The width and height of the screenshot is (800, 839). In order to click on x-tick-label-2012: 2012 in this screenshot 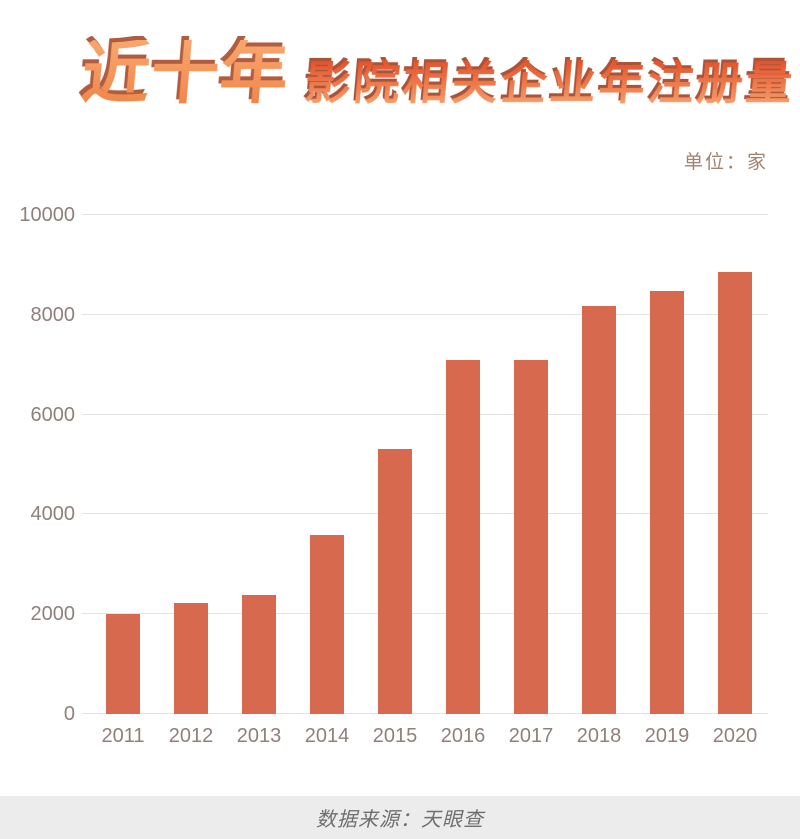, I will do `click(191, 736)`.